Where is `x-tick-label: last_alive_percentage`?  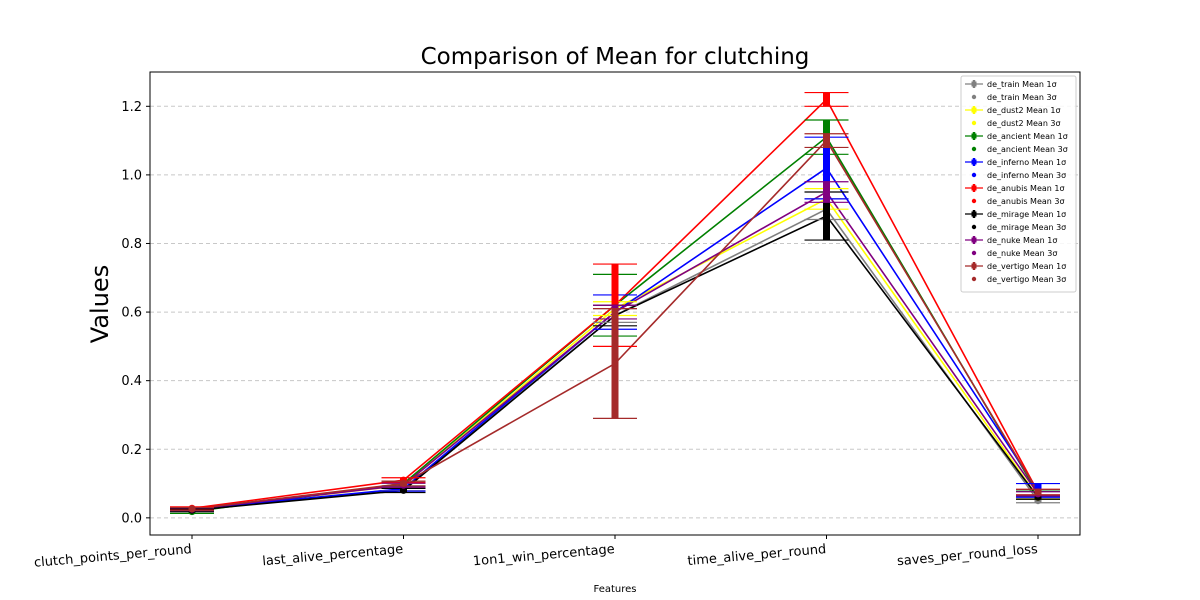
x-tick-label: last_alive_percentage is located at coordinates (333, 555).